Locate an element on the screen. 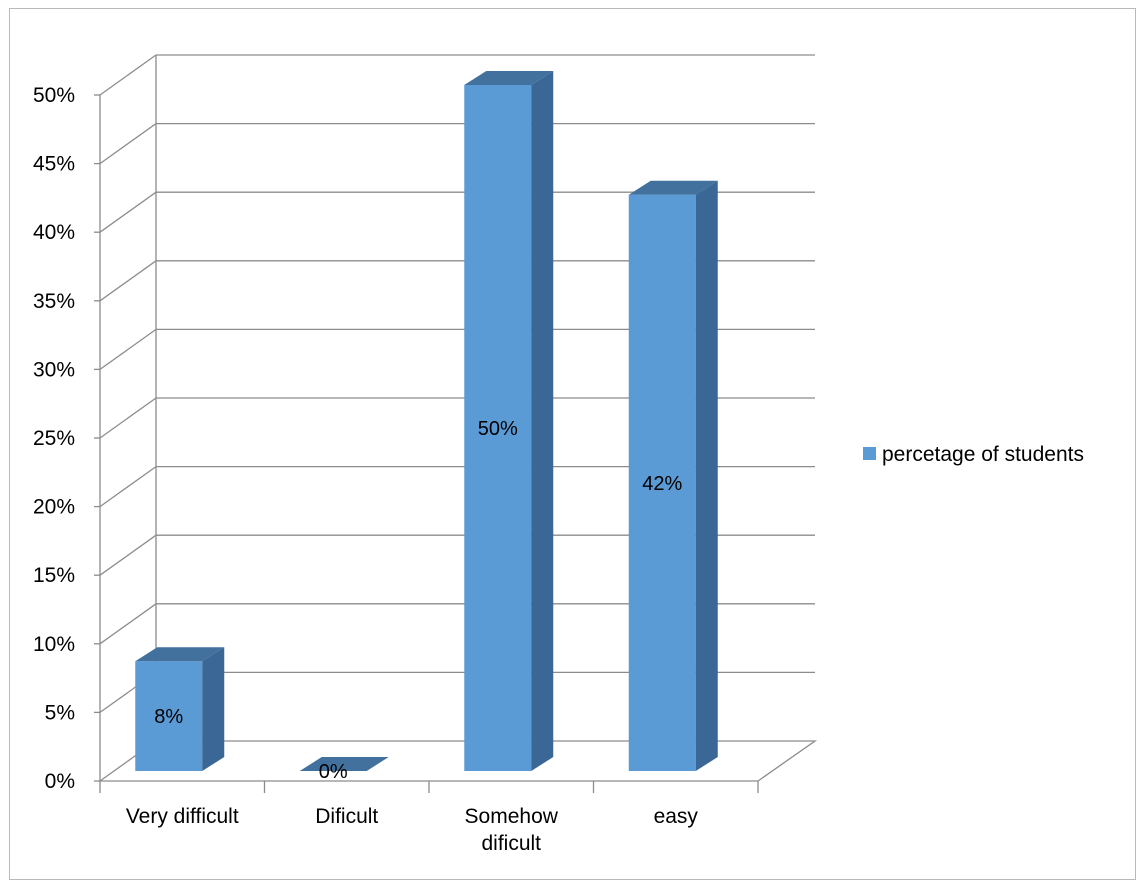 The height and width of the screenshot is (889, 1147). legend-label: percetage of students is located at coordinates (983, 454).